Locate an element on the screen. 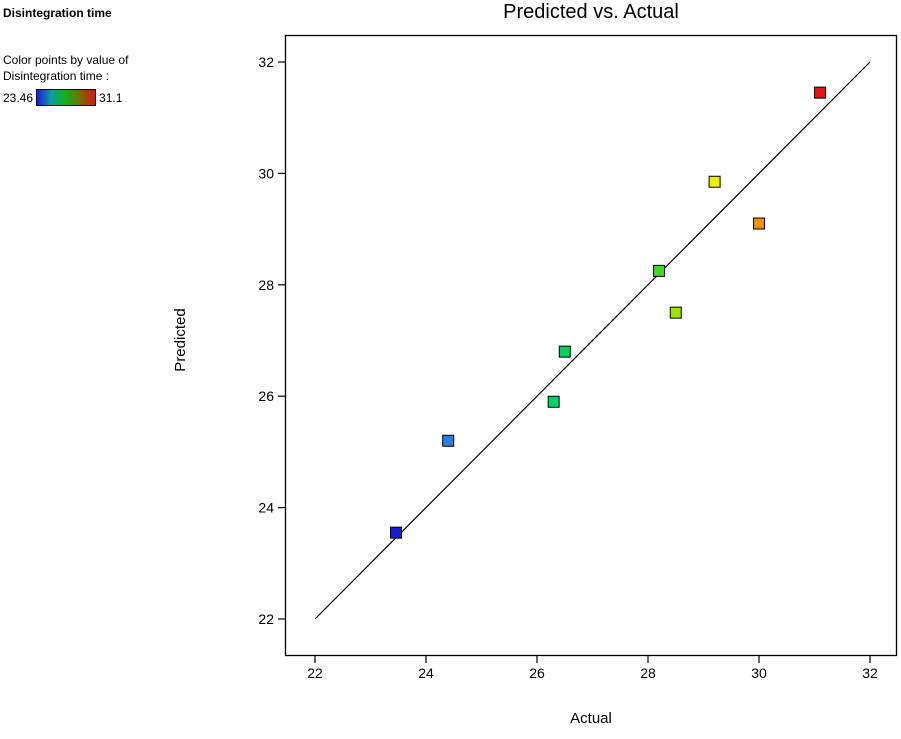 The width and height of the screenshot is (901, 739). legend-caption-line2: Disintegration time : is located at coordinates (56, 76).